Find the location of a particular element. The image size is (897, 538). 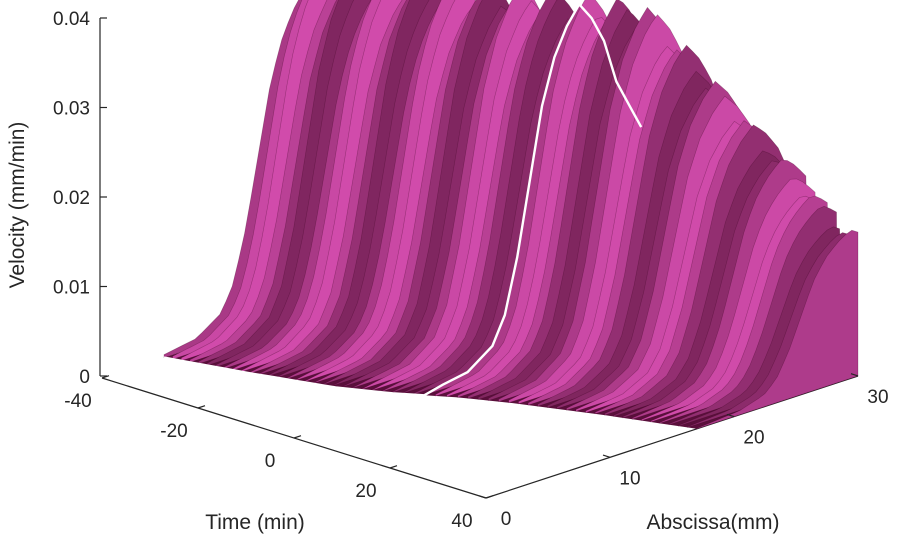

z-tick-label: 0 is located at coordinates (84, 377).